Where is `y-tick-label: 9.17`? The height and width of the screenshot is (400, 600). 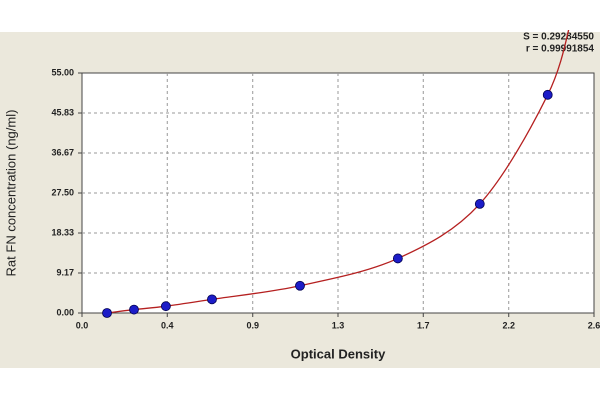 y-tick-label: 9.17 is located at coordinates (65, 272).